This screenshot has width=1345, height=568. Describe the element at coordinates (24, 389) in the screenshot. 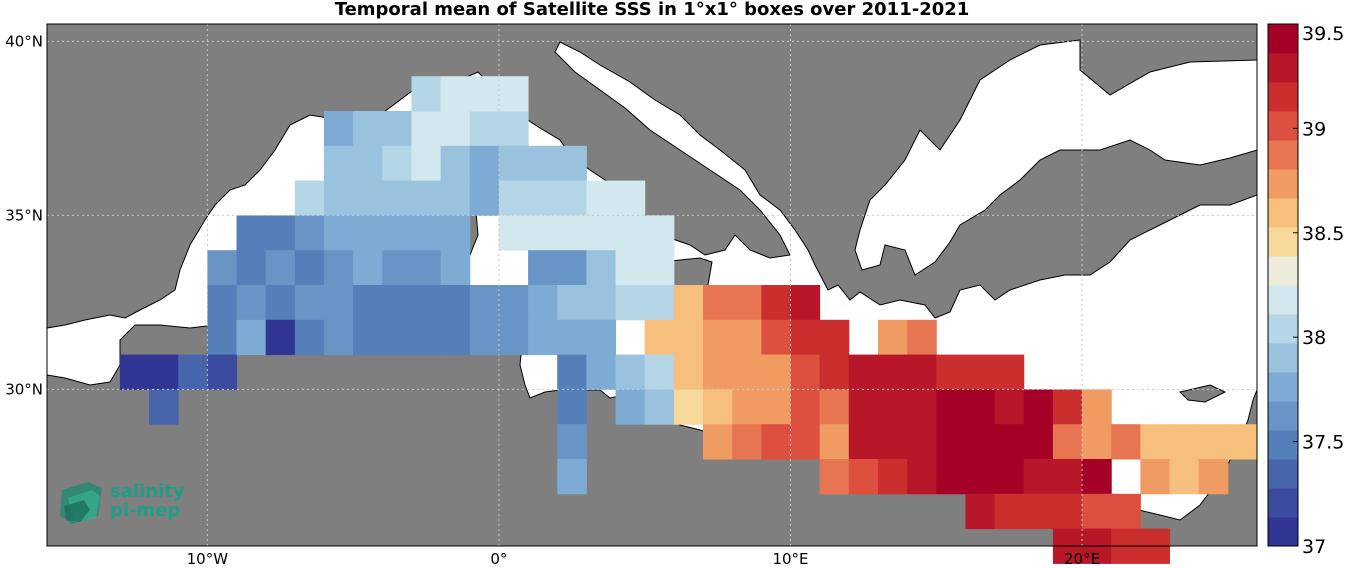

I see `y-tick-label: 30°N` at that location.